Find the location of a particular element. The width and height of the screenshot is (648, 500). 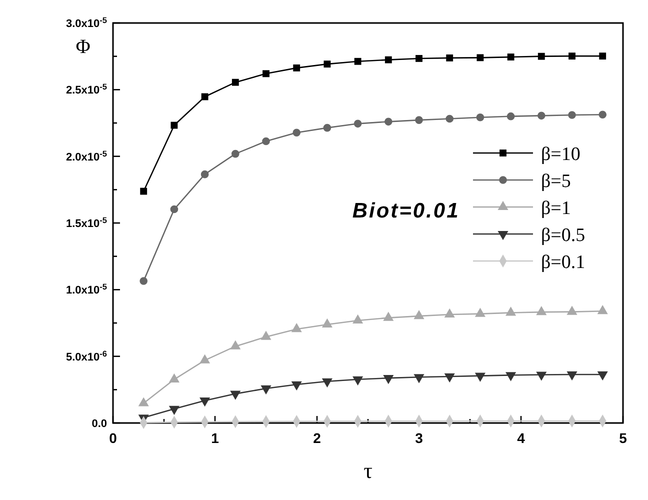

legend-label: β=0.1 is located at coordinates (563, 262).